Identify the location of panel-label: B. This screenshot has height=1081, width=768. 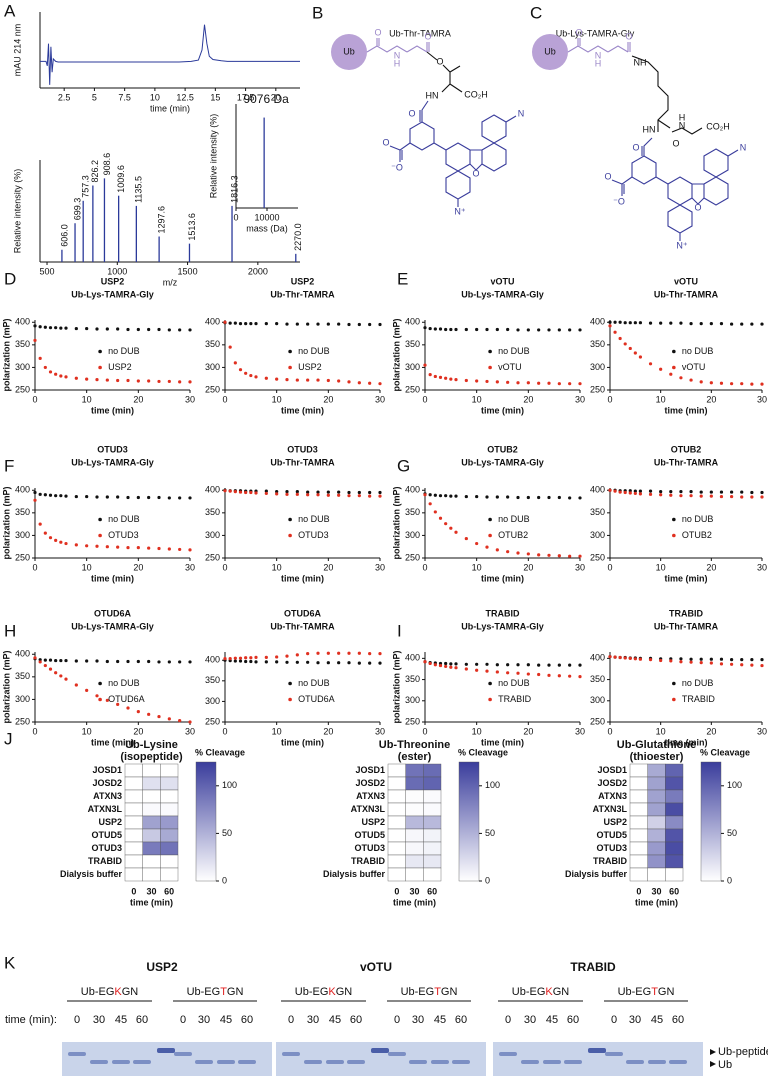
(317, 12).